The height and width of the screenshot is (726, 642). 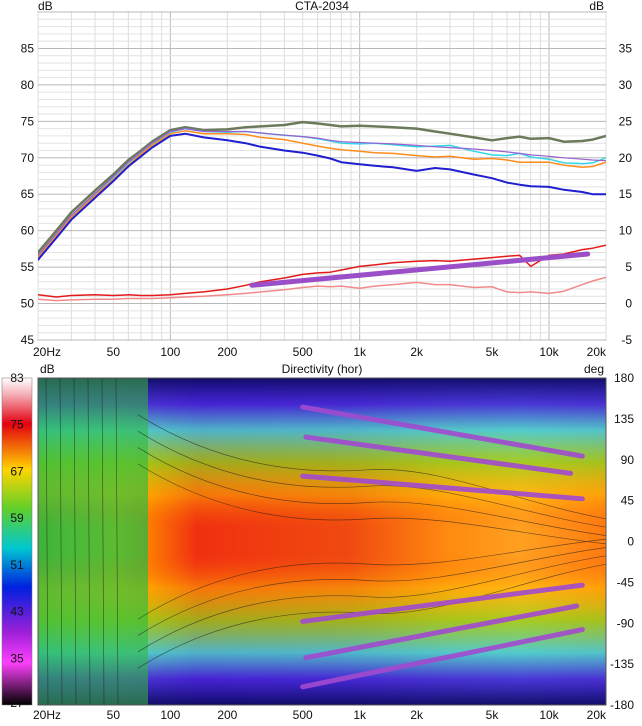 What do you see at coordinates (114, 714) in the screenshot?
I see `heatmap-x-tick-label: 50` at bounding box center [114, 714].